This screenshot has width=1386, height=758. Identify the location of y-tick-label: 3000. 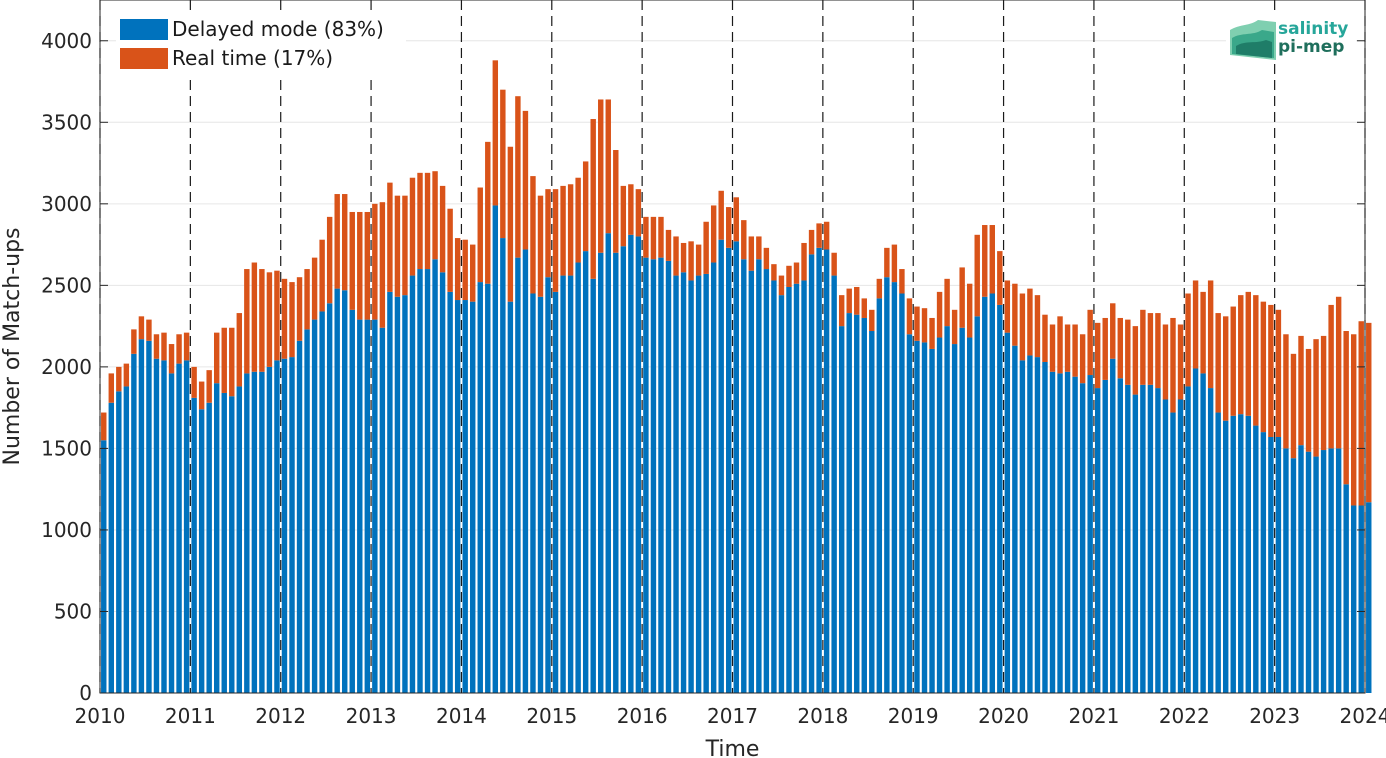
(66, 204).